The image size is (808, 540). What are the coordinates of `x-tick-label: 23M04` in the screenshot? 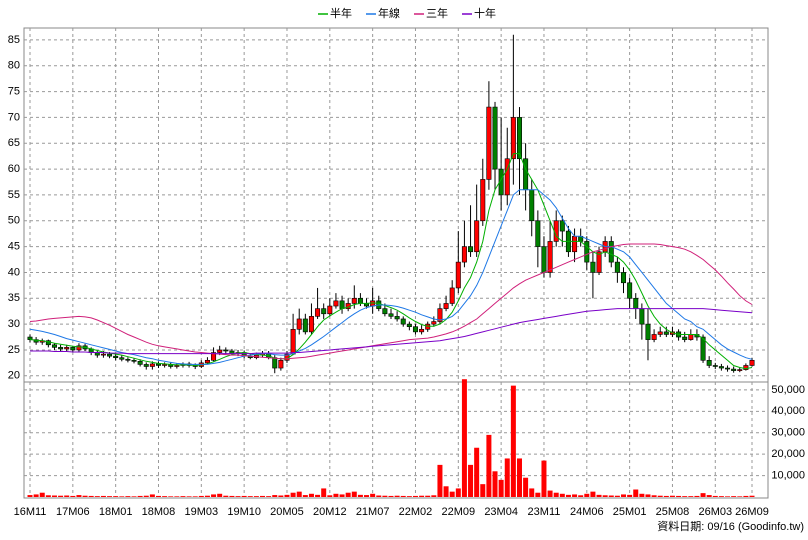 It's located at (501, 512).